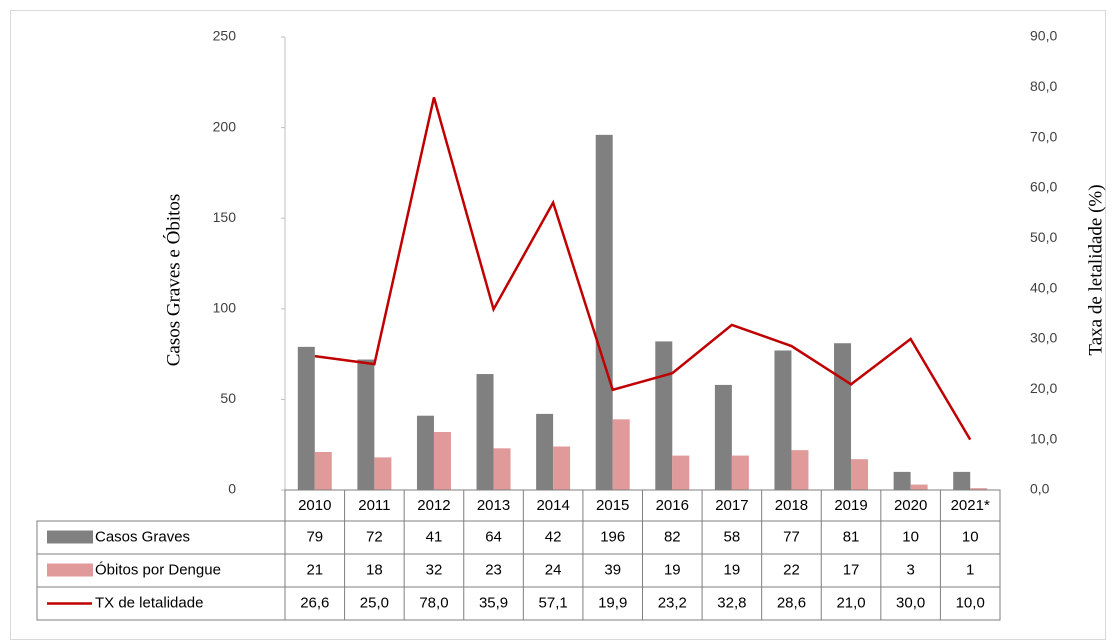 Image resolution: width=1116 pixels, height=644 pixels. What do you see at coordinates (731, 602) in the screenshot?
I see `table-value: 32,8` at bounding box center [731, 602].